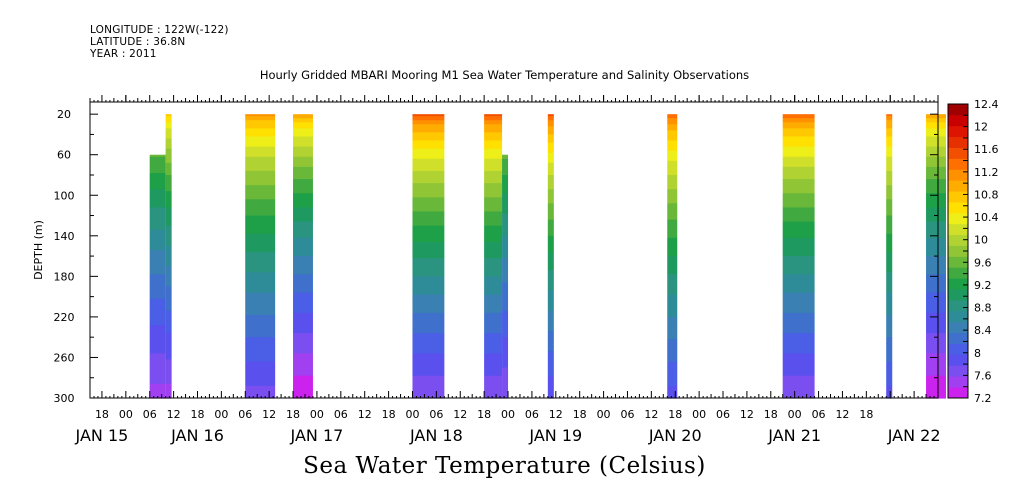 This screenshot has height=504, width=1009. Describe the element at coordinates (64, 195) in the screenshot. I see `y-tick-label: 100` at that location.